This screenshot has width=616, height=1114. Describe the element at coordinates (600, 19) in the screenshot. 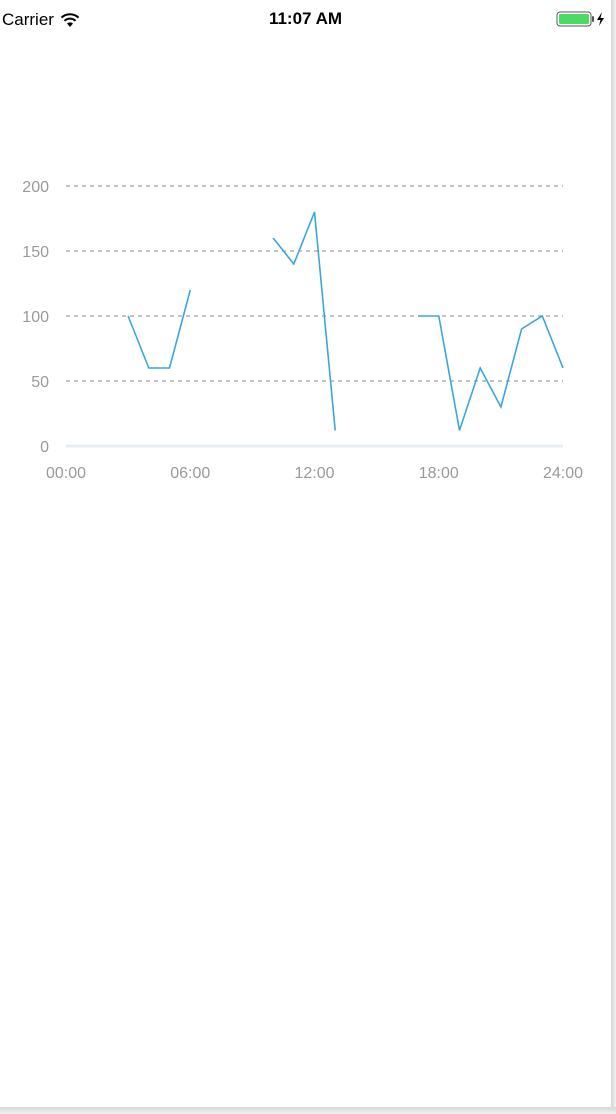

I see `charging-bolt-icon` at that location.